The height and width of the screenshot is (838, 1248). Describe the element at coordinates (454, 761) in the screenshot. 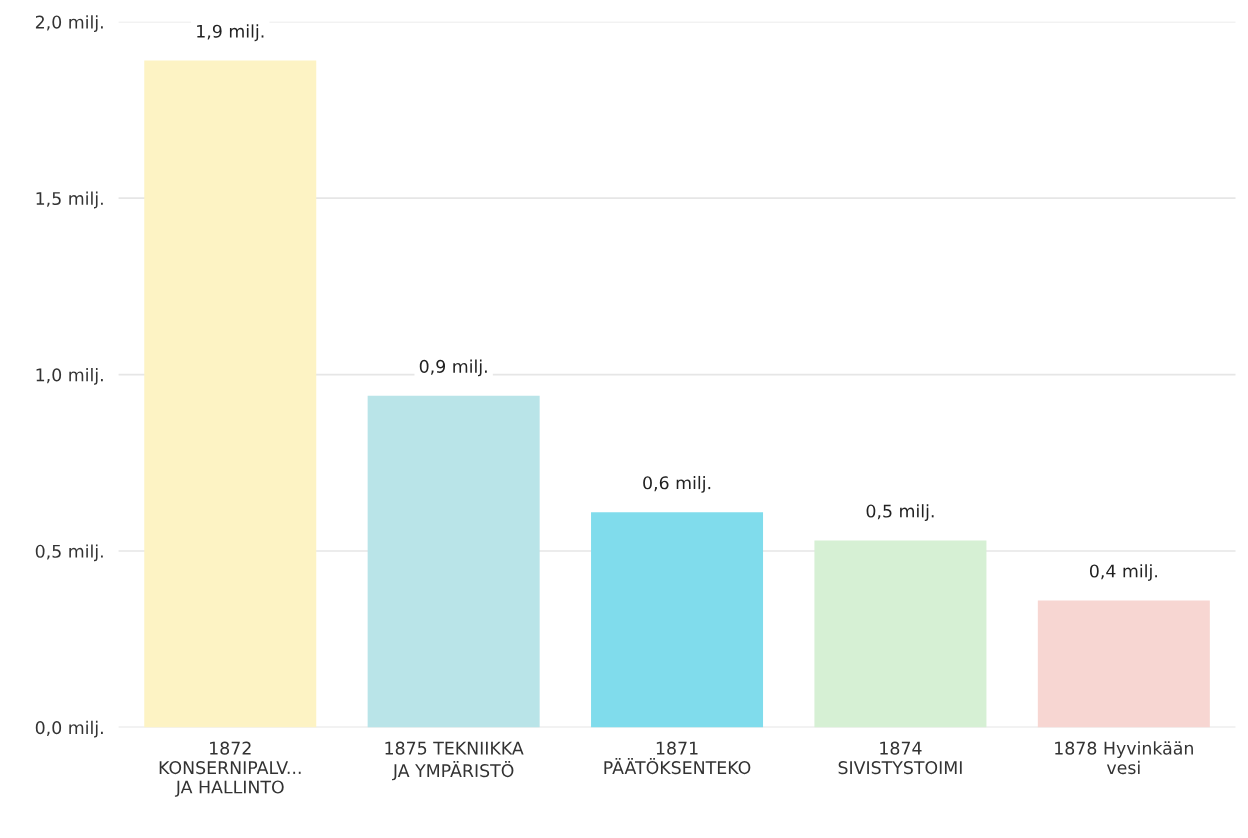

I see `x-tick-label: 1875 TEKNIIKKA JA YMPÄRISTÖ` at that location.